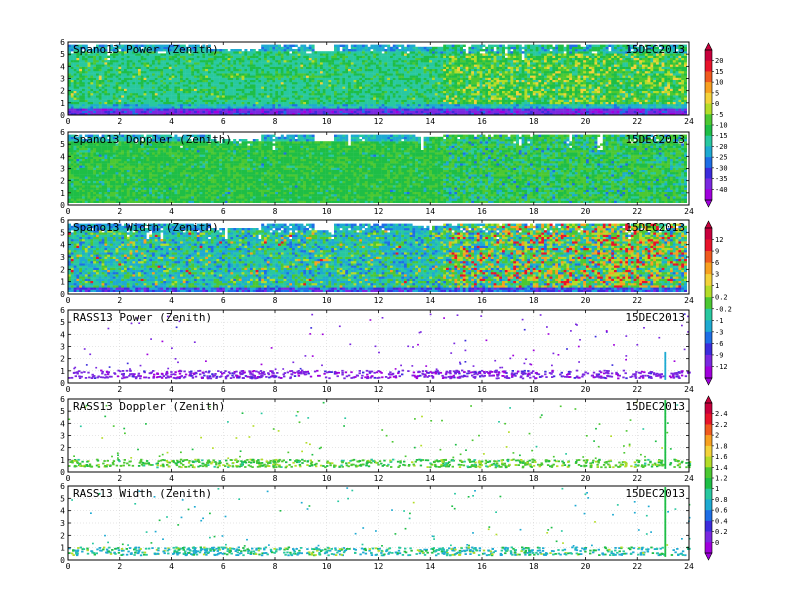 This screenshot has width=792, height=616. What do you see at coordinates (146, 227) in the screenshot?
I see `panel-title: Spano13 Width (Zenith)` at bounding box center [146, 227].